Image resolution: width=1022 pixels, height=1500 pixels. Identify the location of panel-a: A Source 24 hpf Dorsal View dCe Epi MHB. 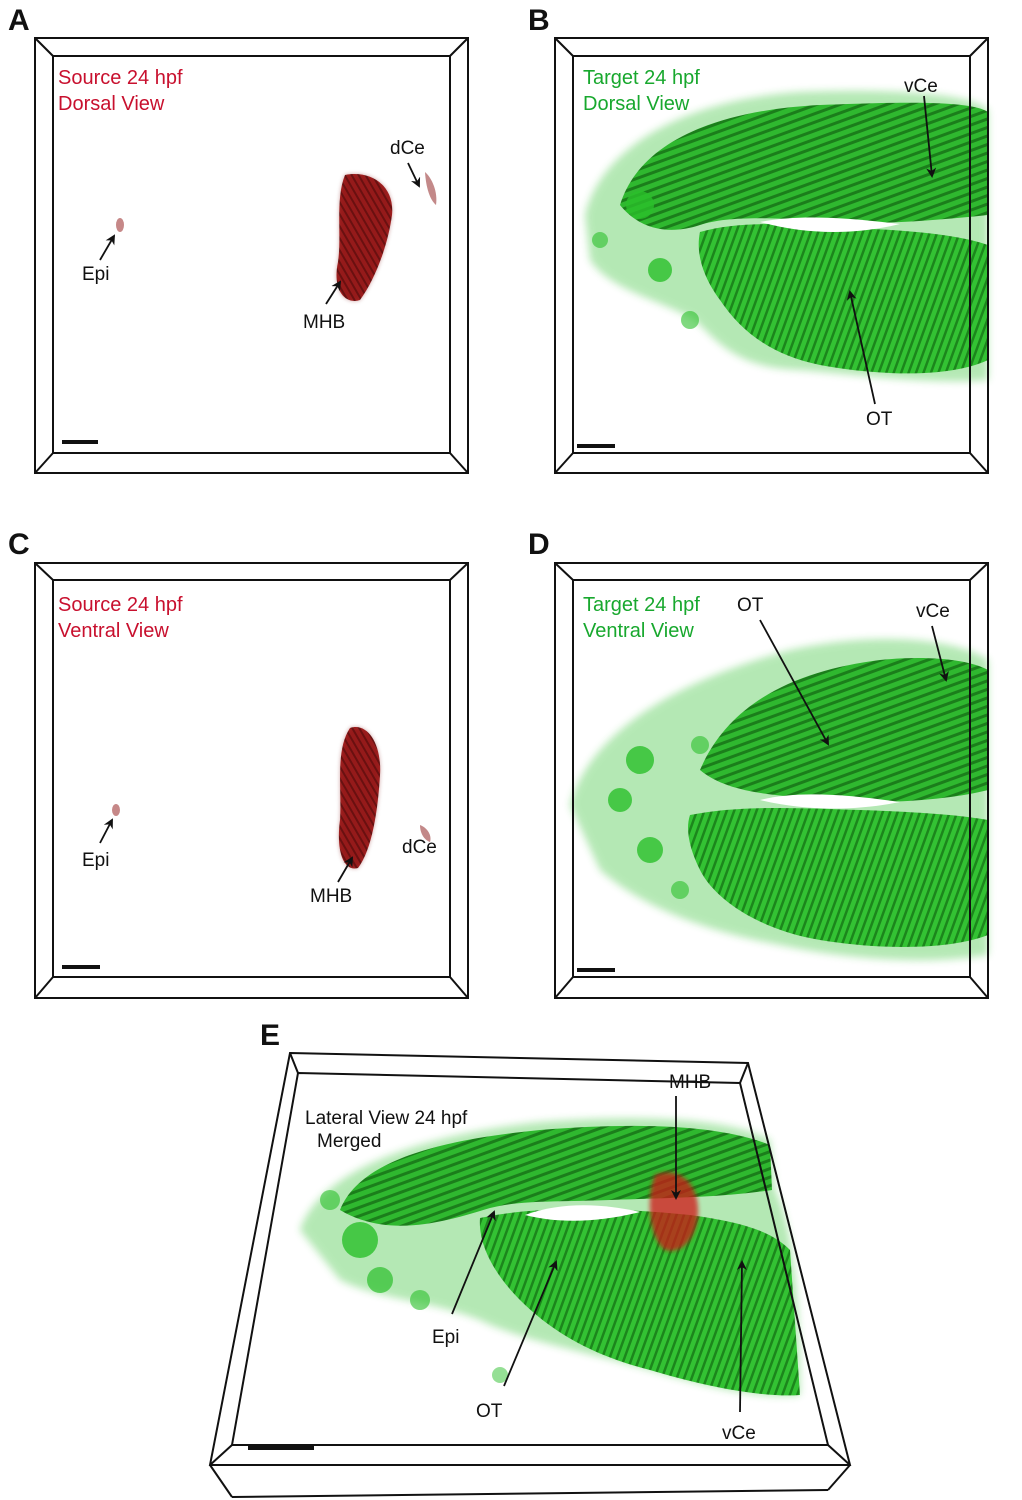
(238, 239).